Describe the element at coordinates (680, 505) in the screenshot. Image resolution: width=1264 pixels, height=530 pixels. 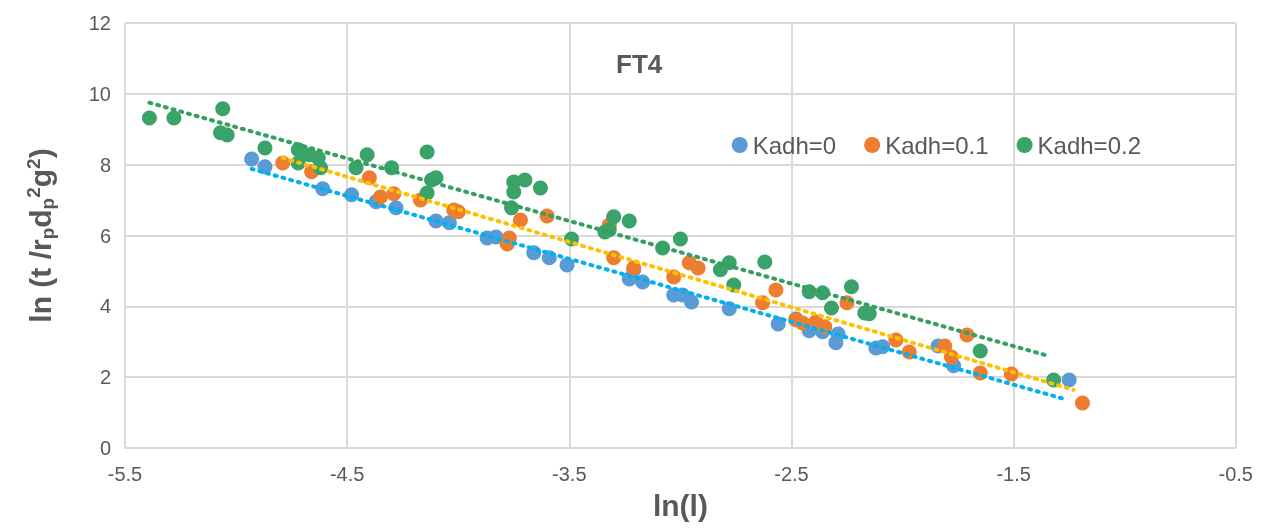
I see `x-axis-title: ln(l)` at that location.